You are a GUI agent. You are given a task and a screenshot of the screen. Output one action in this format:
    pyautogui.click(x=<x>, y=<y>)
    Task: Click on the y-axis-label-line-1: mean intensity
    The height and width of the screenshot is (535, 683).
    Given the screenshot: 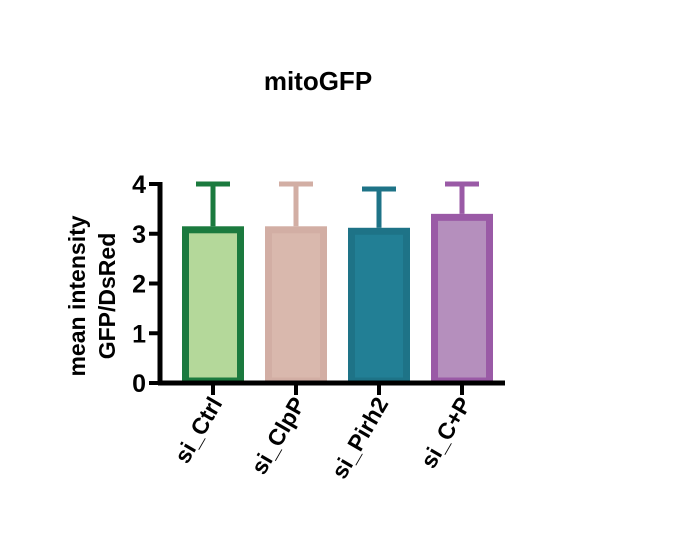 What is the action you would take?
    pyautogui.click(x=77, y=295)
    